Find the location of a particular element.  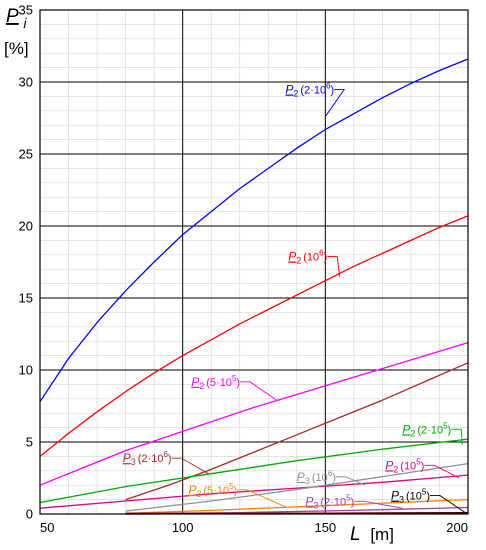

series-label-3: P3 (2·106) is located at coordinates (147, 458).